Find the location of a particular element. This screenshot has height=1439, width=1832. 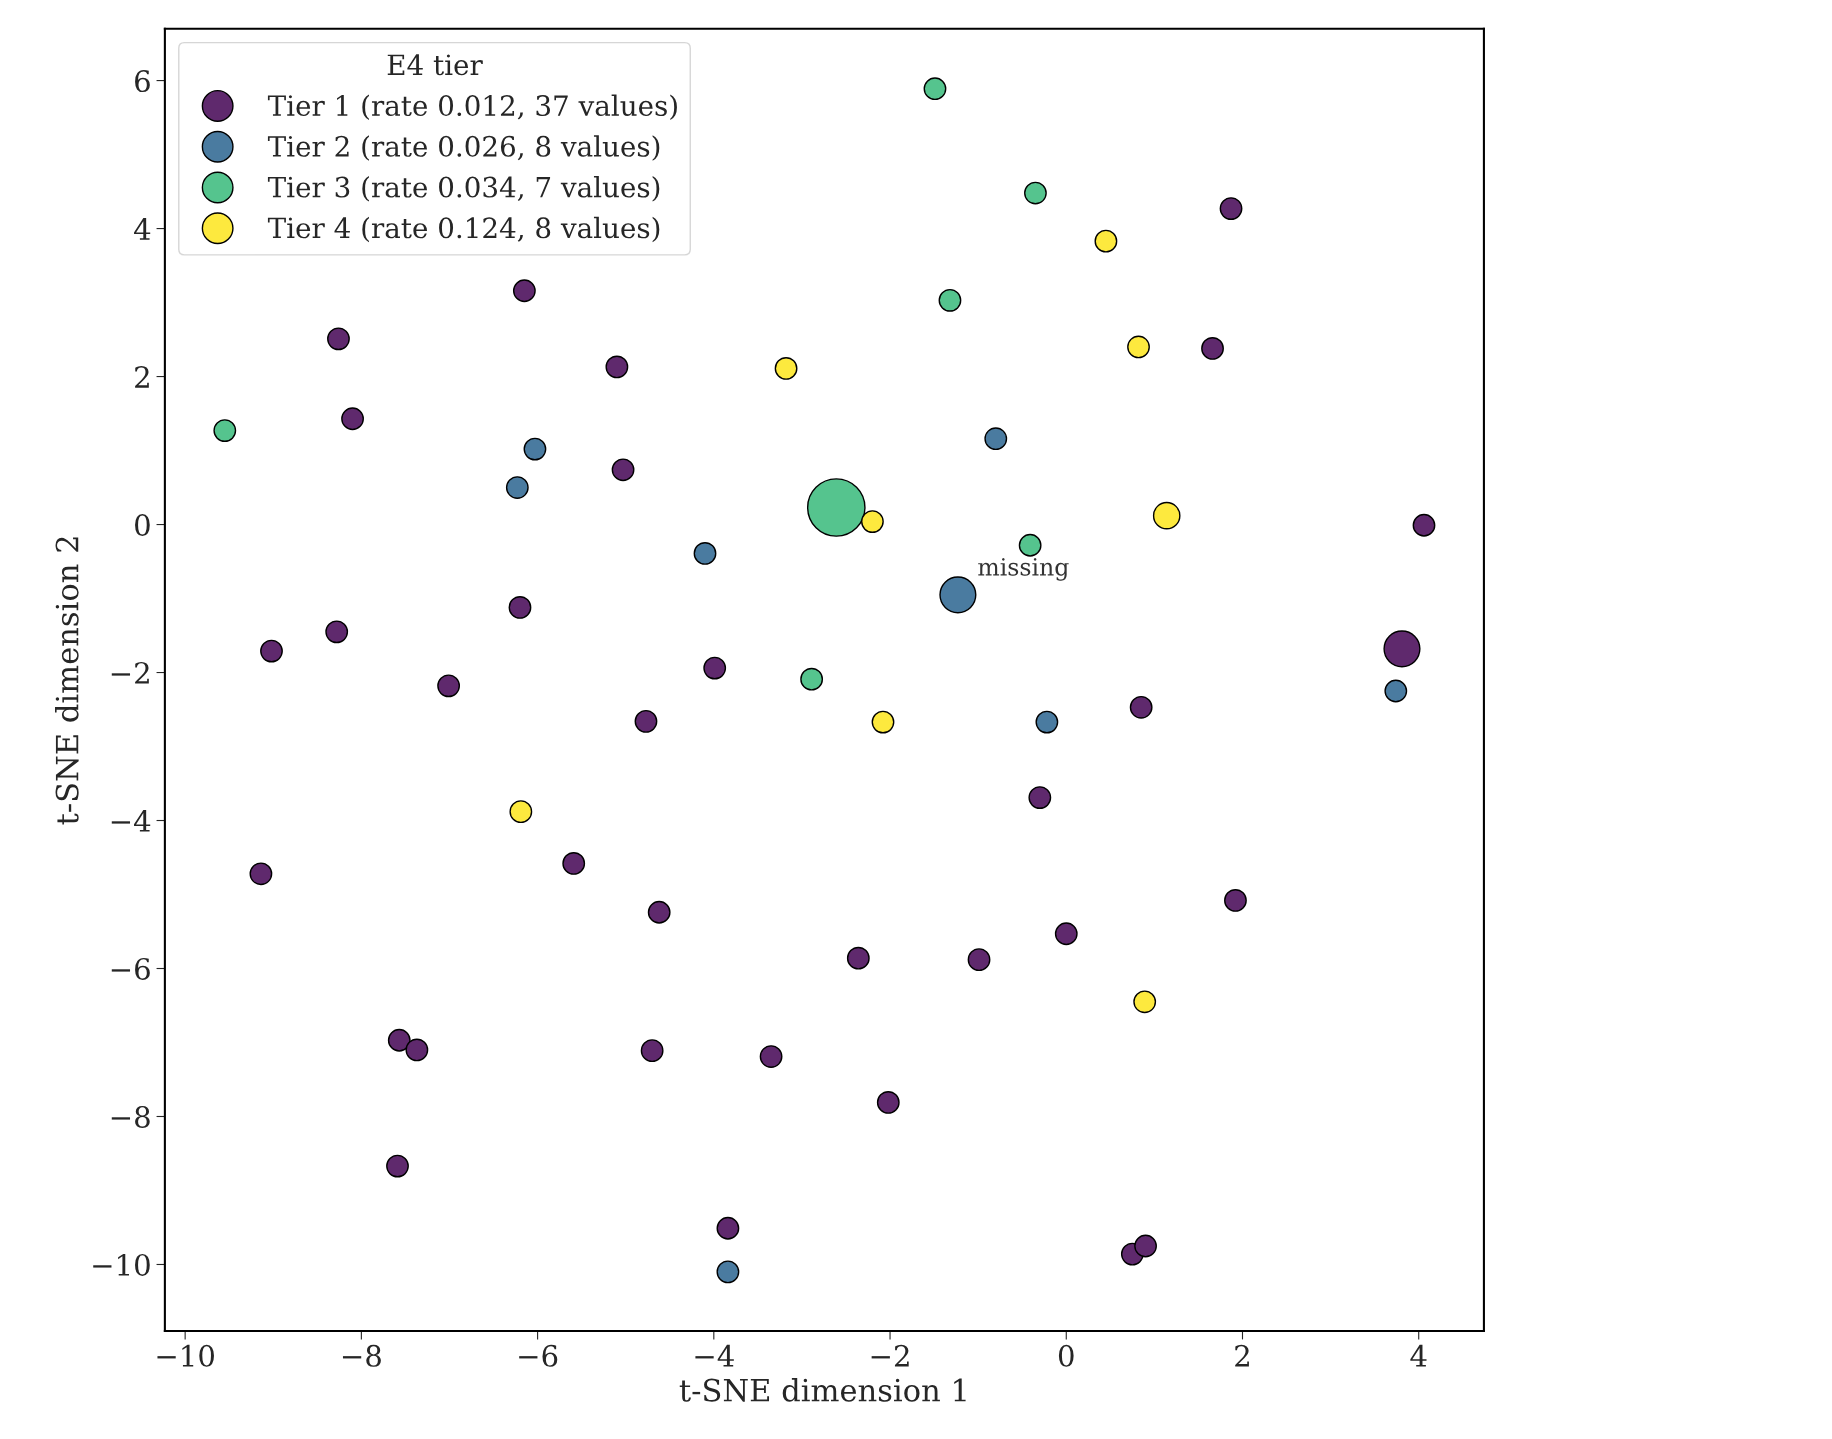

y-tick-label: −8 is located at coordinates (130, 1116).